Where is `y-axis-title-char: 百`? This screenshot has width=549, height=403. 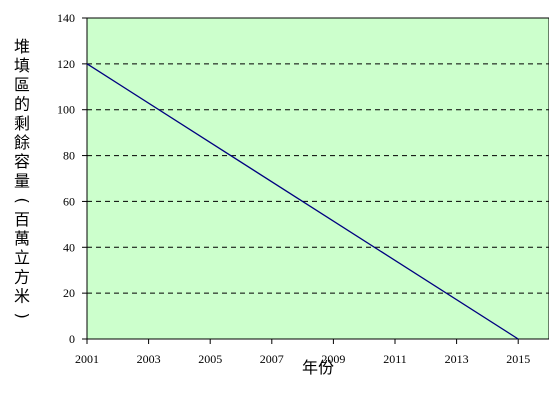 y-axis-title-char: 百 is located at coordinates (22, 219).